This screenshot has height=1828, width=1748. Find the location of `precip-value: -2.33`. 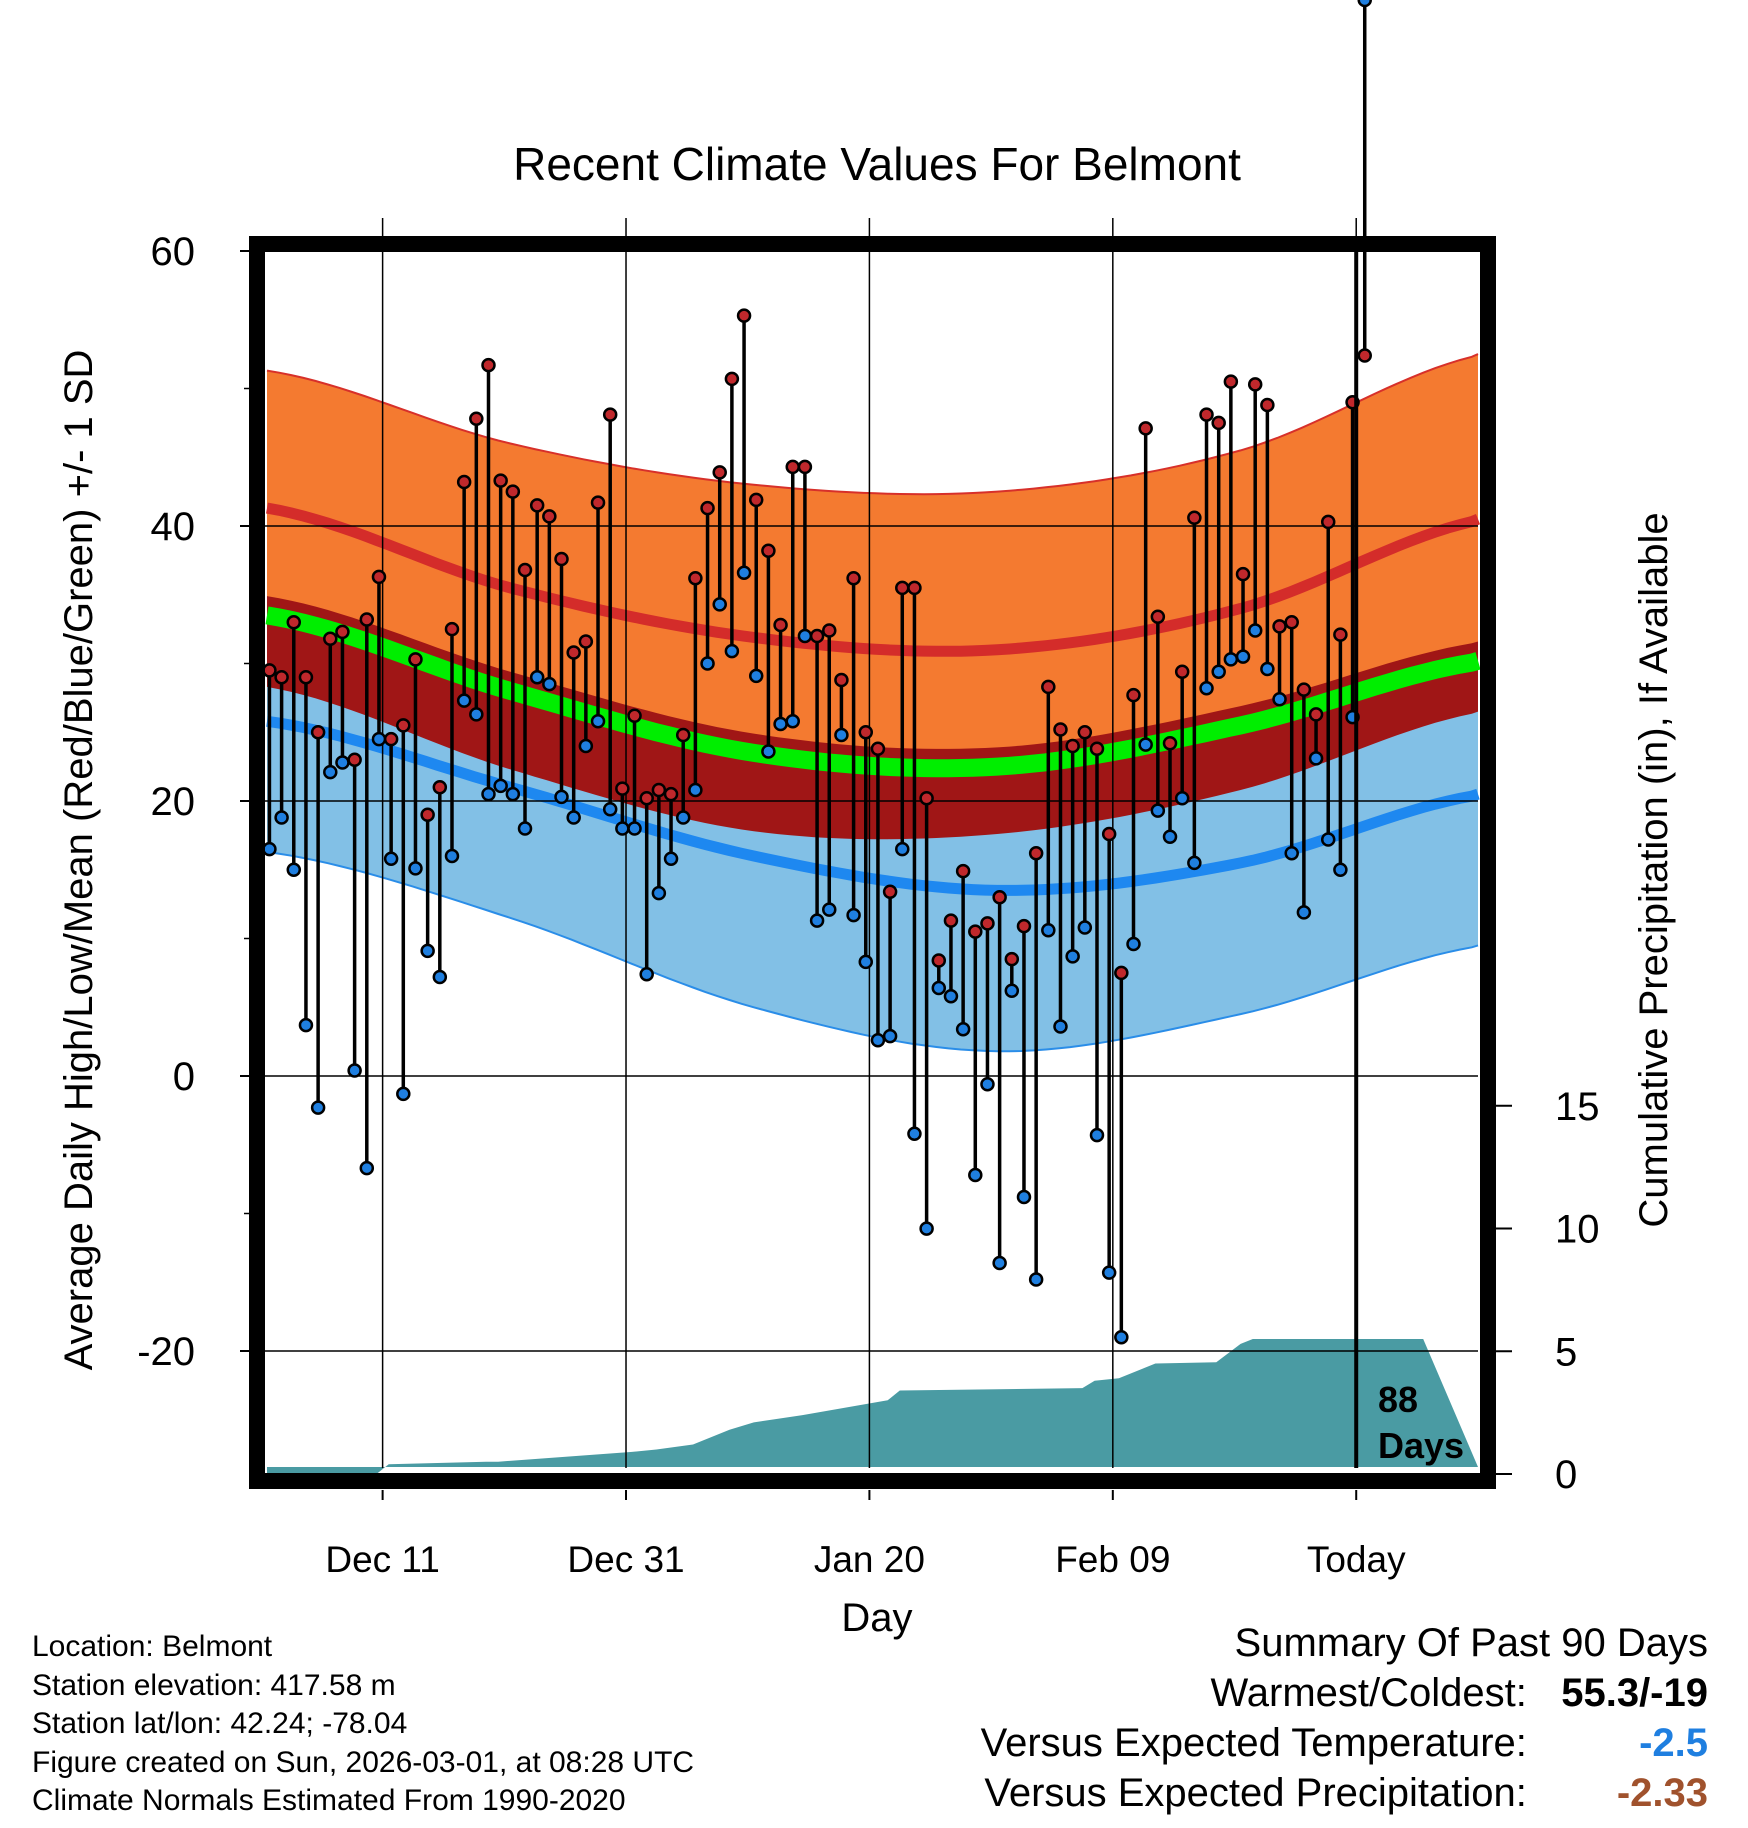

precip-value: -2.33 is located at coordinates (1662, 1793).